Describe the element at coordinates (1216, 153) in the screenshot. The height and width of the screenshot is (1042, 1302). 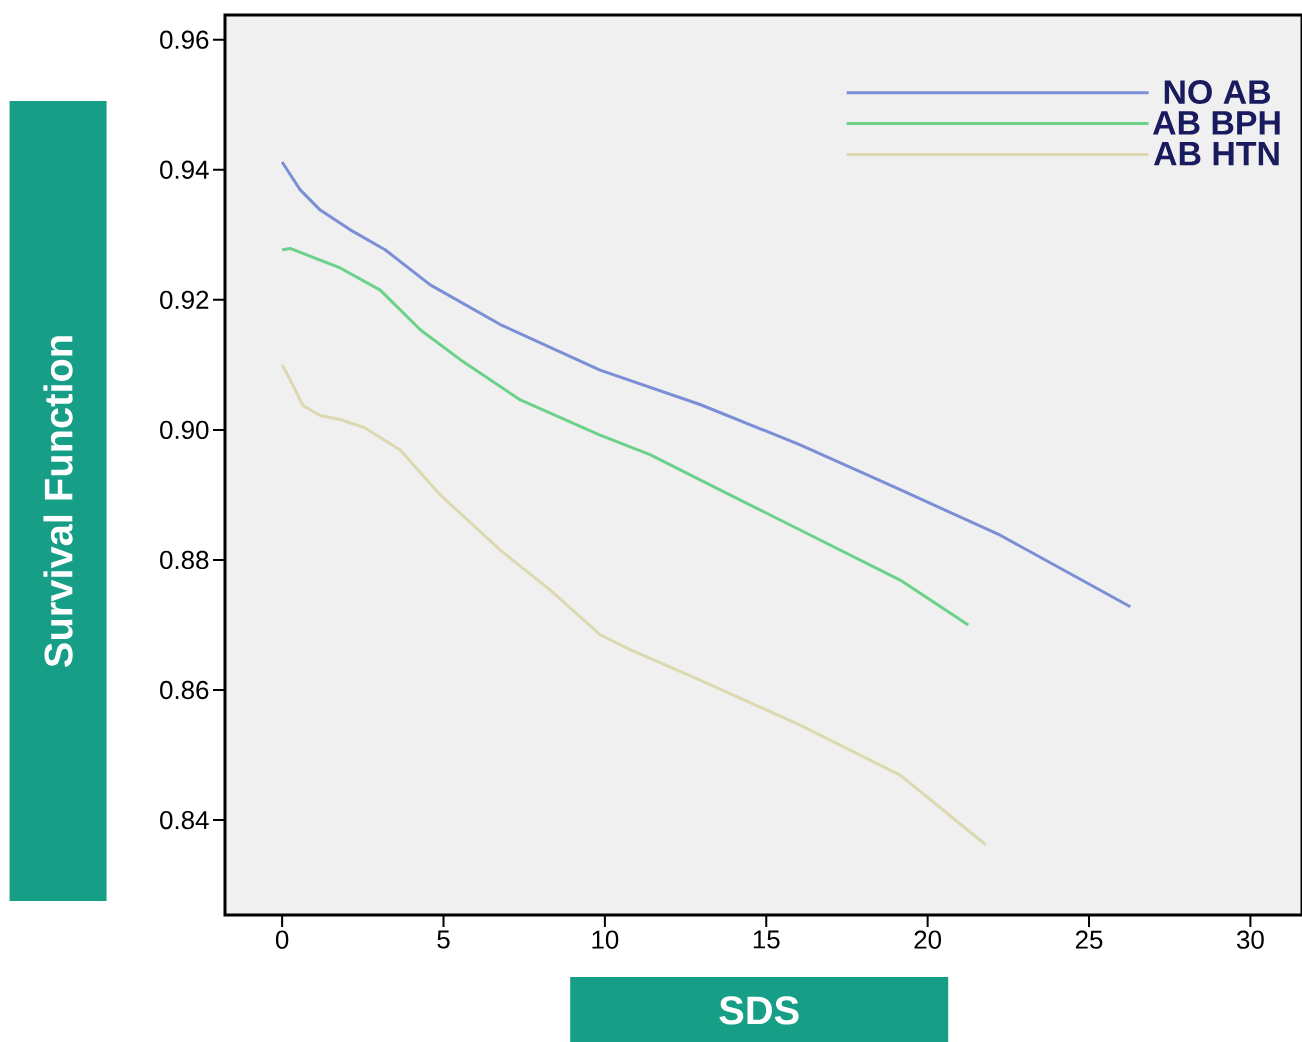
I see `text: AB HTN` at that location.